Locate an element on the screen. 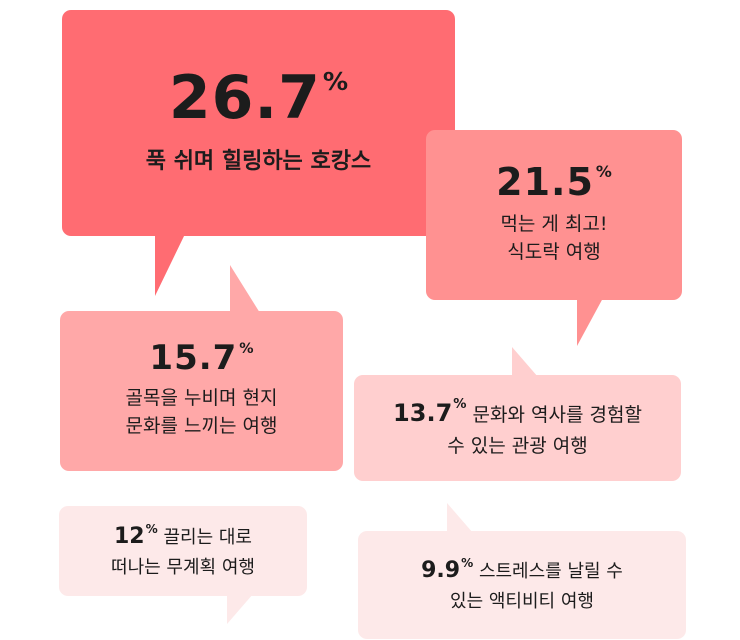 The height and width of the screenshot is (640, 740). bubble-1: 21.5% 먹는 게 최고! 식도락 여행 is located at coordinates (554, 215).